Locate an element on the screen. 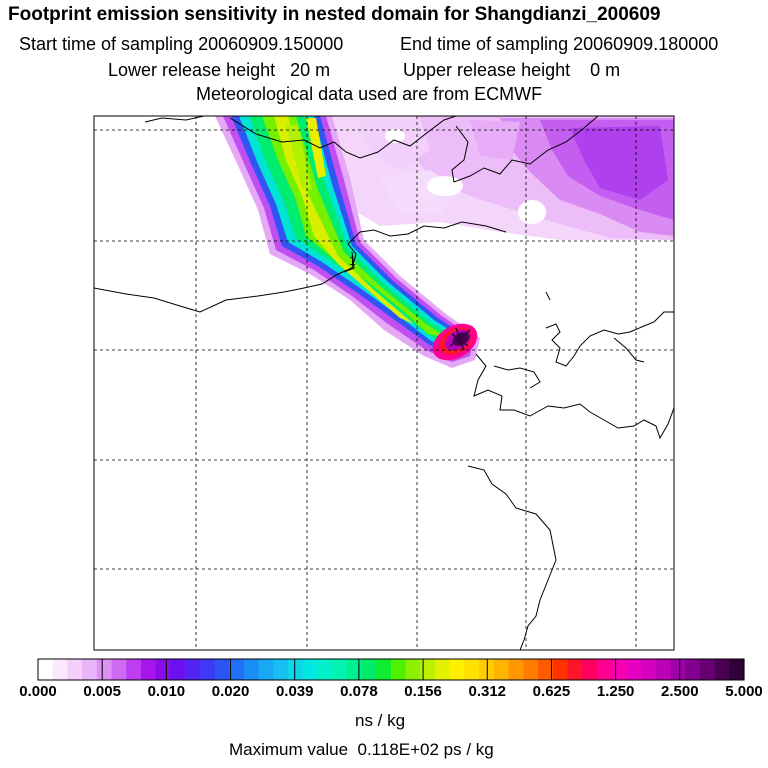 This screenshot has width=768, height=768. upper-height-line: Upper release height 0 m is located at coordinates (511, 70).